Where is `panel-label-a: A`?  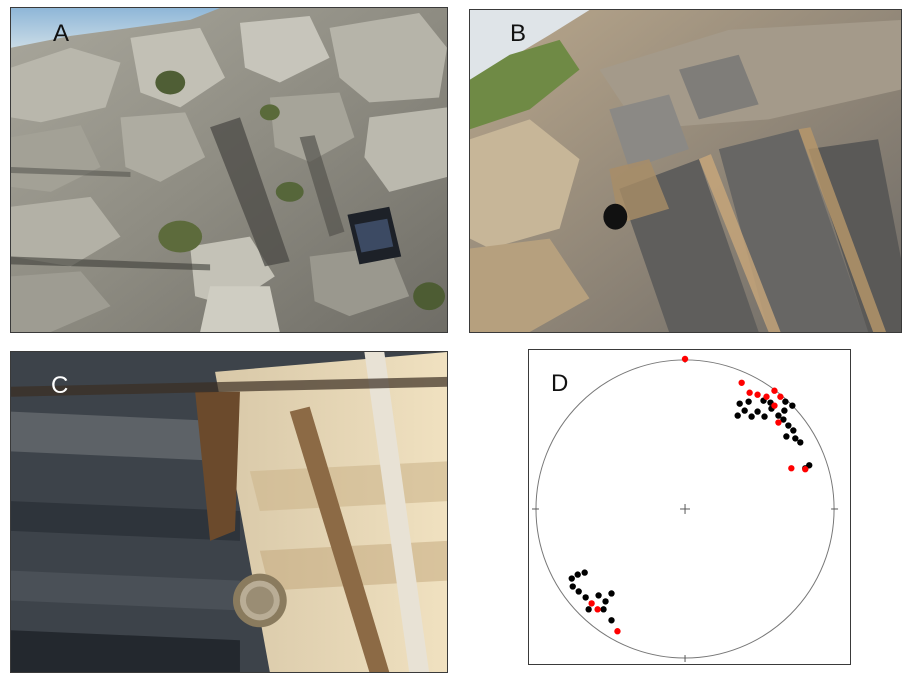 panel-label-a: A is located at coordinates (61, 33).